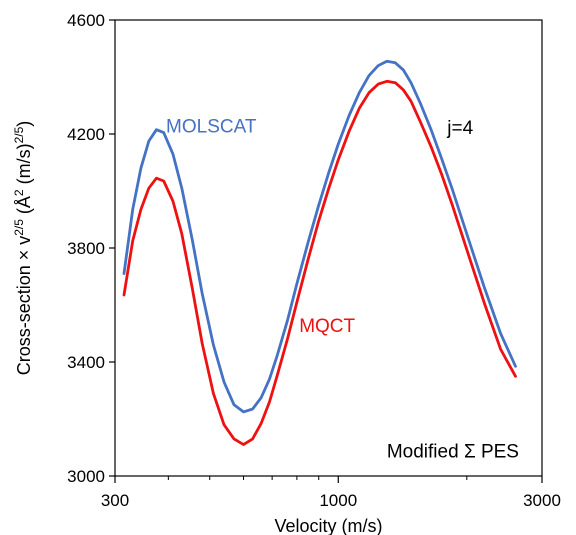  Describe the element at coordinates (338, 500) in the screenshot. I see `x-tick-label: 1000` at that location.